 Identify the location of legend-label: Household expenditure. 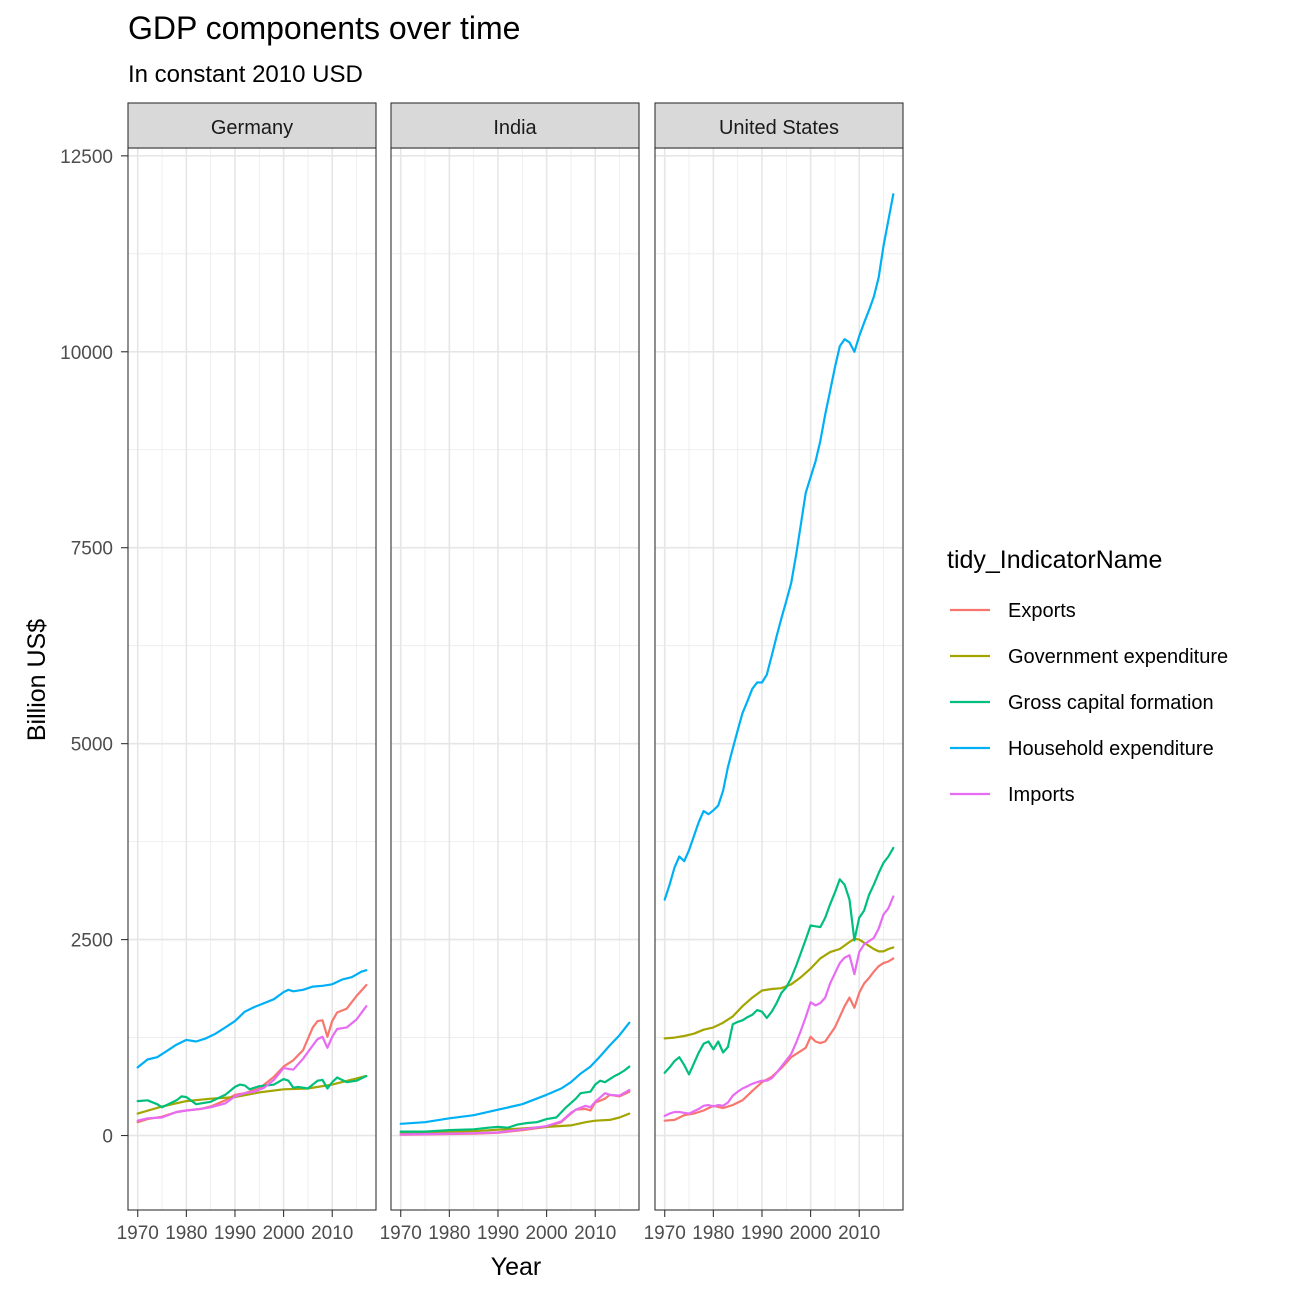
(1111, 749).